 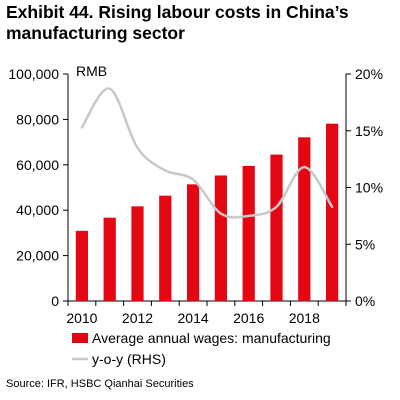 I want to click on right-tick-label: 20%, so click(x=369, y=74).